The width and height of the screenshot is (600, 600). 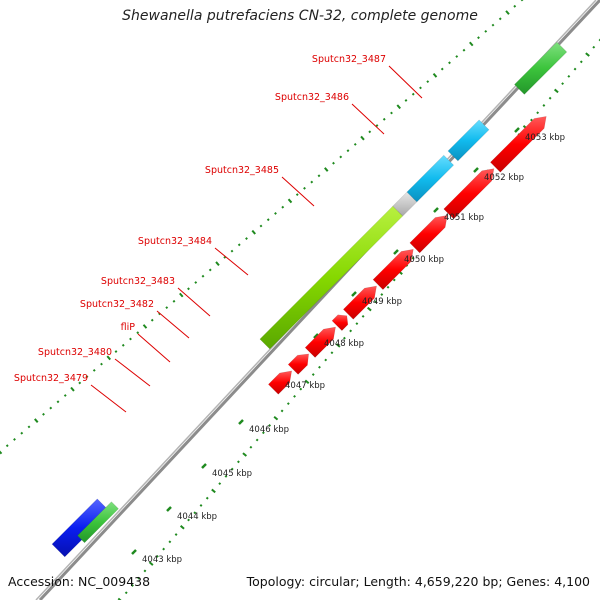 What do you see at coordinates (117, 304) in the screenshot?
I see `gene-label: Sputcn32_3482` at bounding box center [117, 304].